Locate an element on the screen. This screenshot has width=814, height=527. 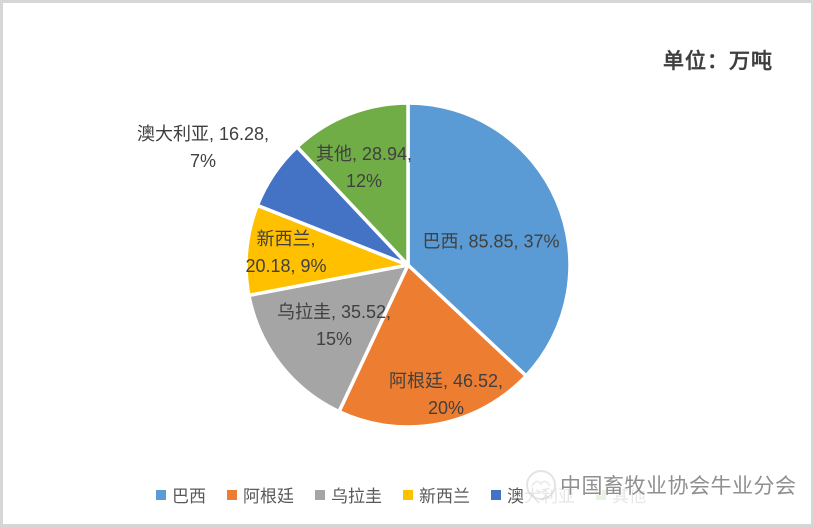
legend-marker-australia is located at coordinates (496, 494).